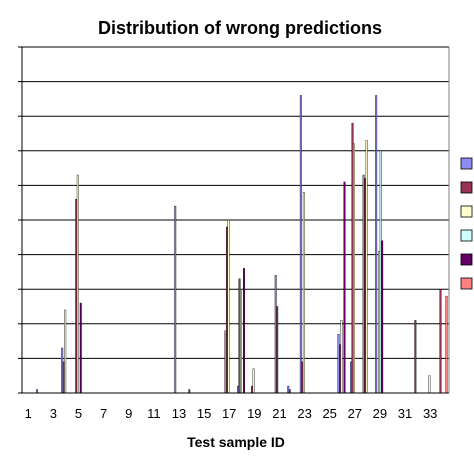 The height and width of the screenshot is (474, 474). What do you see at coordinates (254, 413) in the screenshot?
I see `x-tick-label: 19` at bounding box center [254, 413].